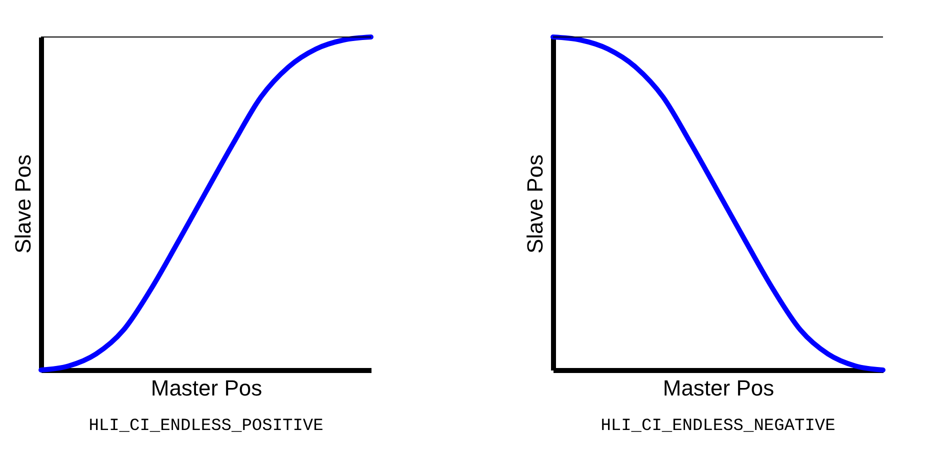 This screenshot has height=464, width=930. What do you see at coordinates (718, 426) in the screenshot?
I see `text: HLI_CI_ENDLESS_NEGATIVE` at bounding box center [718, 426].